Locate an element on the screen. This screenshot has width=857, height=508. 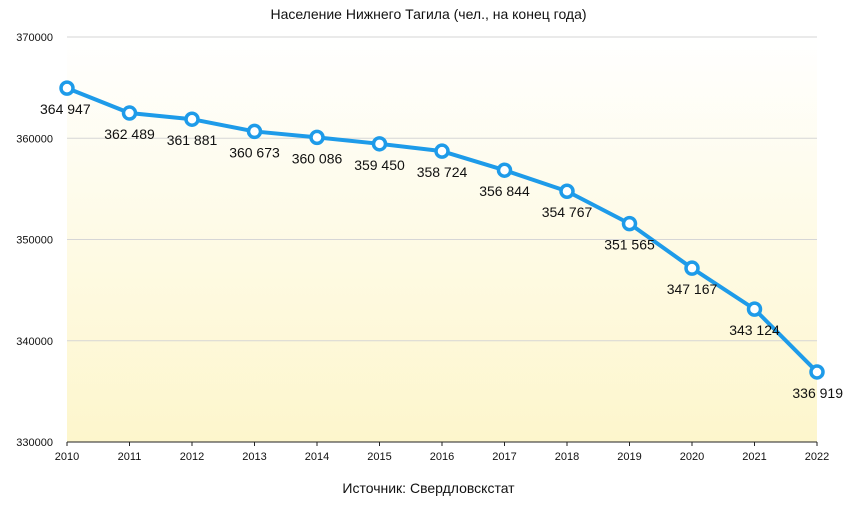
data-label: 361 881 is located at coordinates (192, 140).